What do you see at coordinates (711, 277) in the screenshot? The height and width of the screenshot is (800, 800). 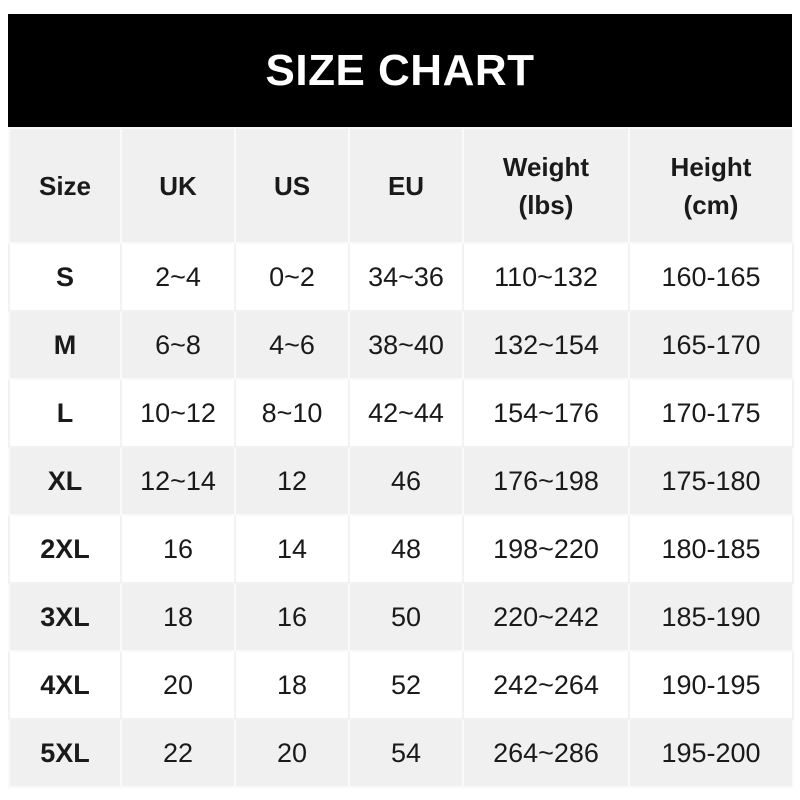 I see `cell-height: 160-165` at bounding box center [711, 277].